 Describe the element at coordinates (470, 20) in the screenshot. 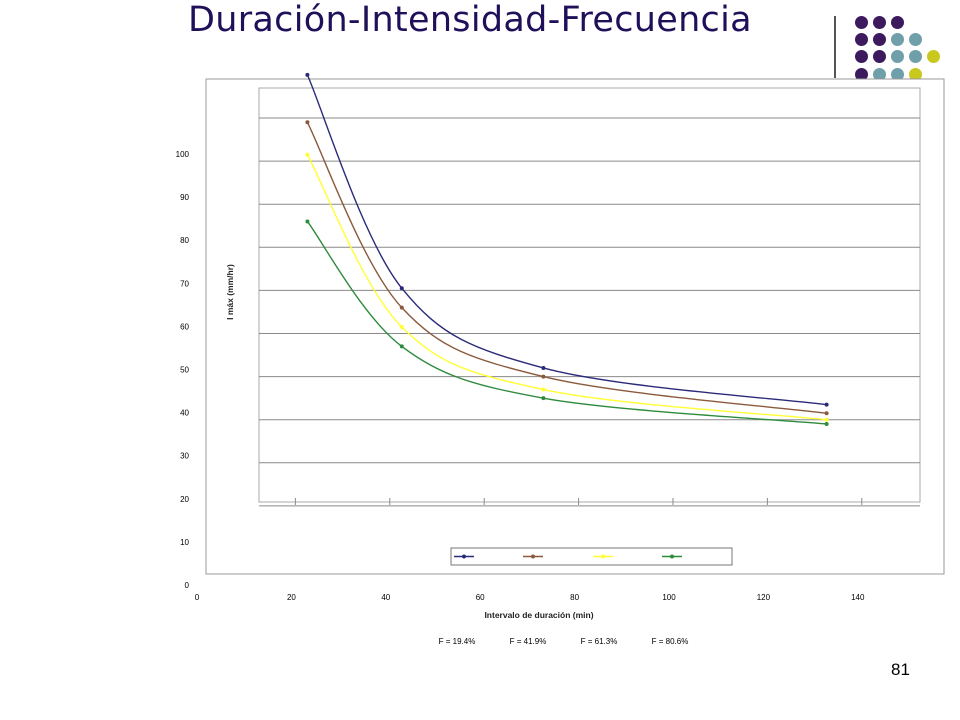

I see `slide-title: Duración-Intensidad-Frecuencia` at that location.